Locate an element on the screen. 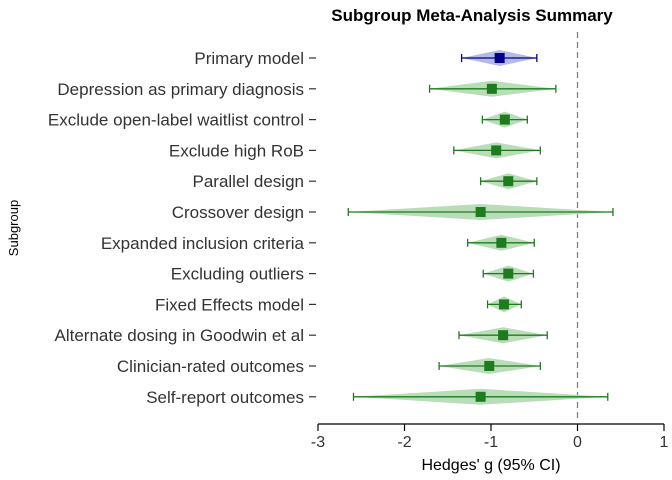 The image size is (672, 480). x-tick-label: 0 is located at coordinates (577, 442).